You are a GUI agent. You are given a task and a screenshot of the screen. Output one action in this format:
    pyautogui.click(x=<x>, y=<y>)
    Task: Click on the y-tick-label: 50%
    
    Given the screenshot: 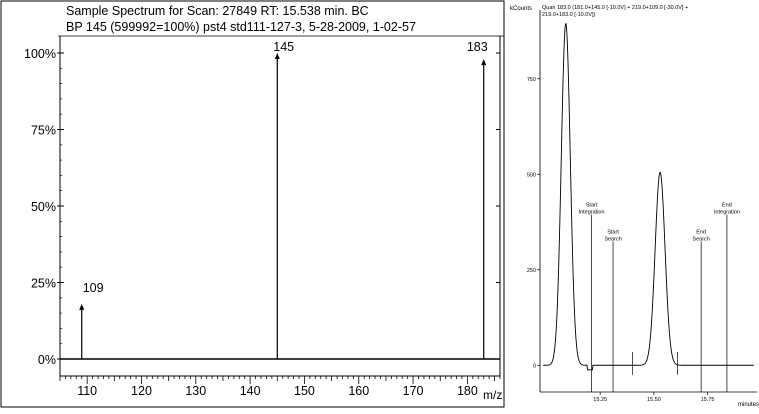 What is the action you would take?
    pyautogui.click(x=43, y=207)
    